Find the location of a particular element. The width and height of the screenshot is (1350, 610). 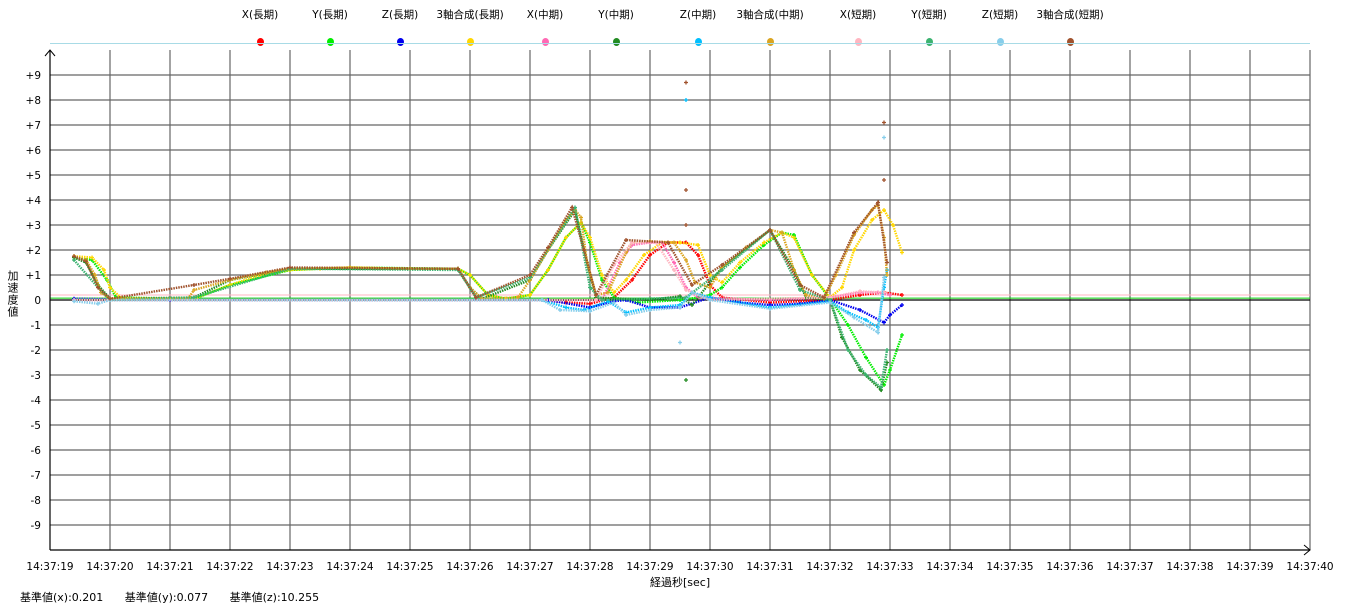

legend-label: X(長期) is located at coordinates (260, 15).